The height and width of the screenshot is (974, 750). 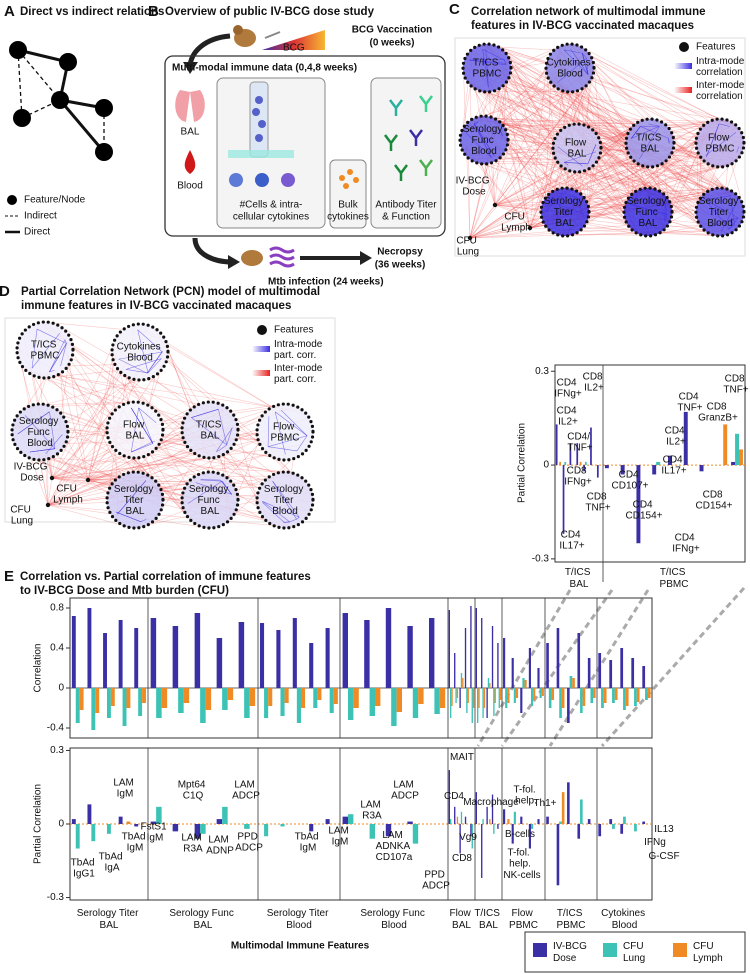 What do you see at coordinates (299, 919) in the screenshot?
I see `group-label: Serology Titer Blood` at bounding box center [299, 919].